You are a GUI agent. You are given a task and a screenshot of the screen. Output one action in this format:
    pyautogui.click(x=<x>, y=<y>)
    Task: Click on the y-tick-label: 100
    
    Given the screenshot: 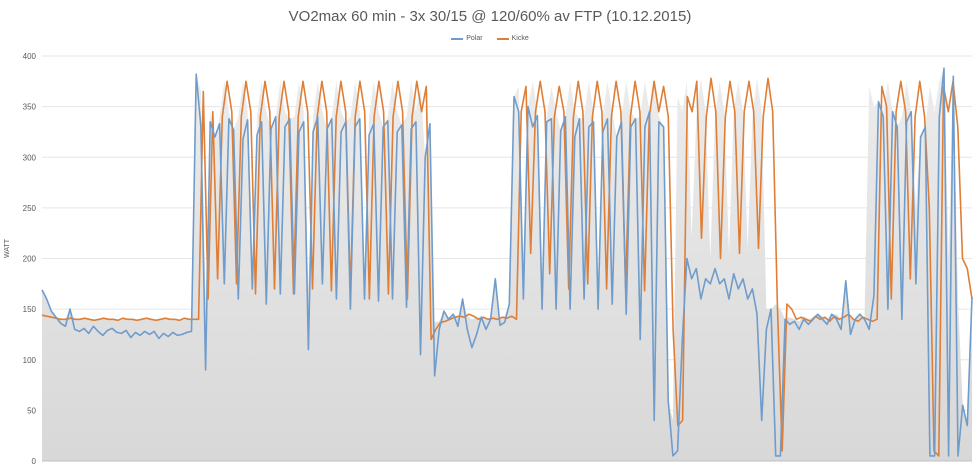 What is the action you would take?
    pyautogui.click(x=30, y=360)
    